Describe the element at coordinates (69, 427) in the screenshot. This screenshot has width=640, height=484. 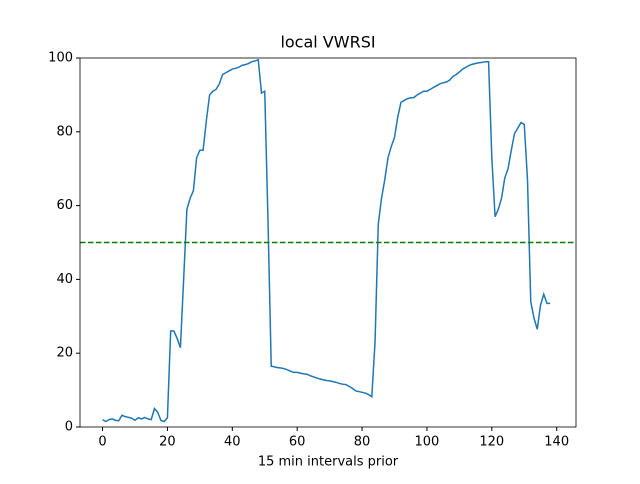
I see `y-tick-label: 0` at that location.